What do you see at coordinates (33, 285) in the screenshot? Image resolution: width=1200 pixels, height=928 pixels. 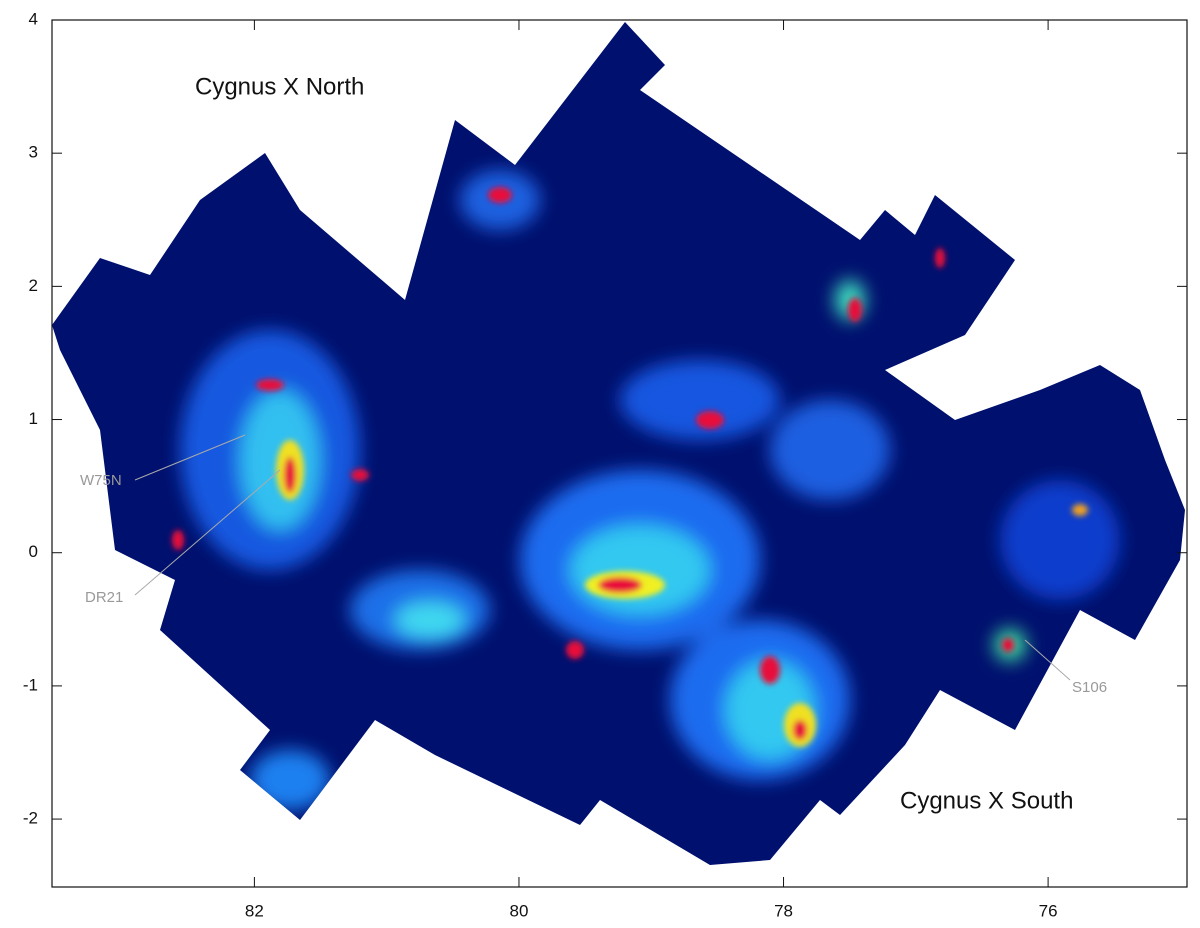 I see `y-tick-label: 2` at bounding box center [33, 285].